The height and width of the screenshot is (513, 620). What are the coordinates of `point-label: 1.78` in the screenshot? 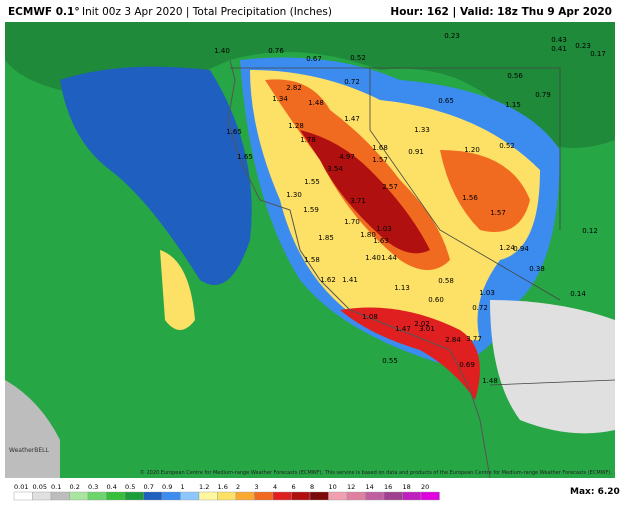 It's located at (308, 140).